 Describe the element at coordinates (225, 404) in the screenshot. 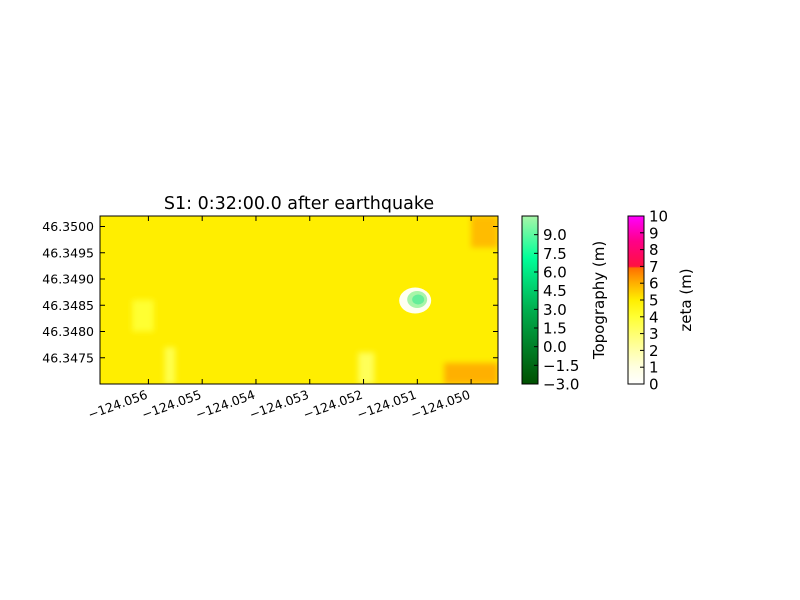

I see `x-tick-label: −124.054` at that location.